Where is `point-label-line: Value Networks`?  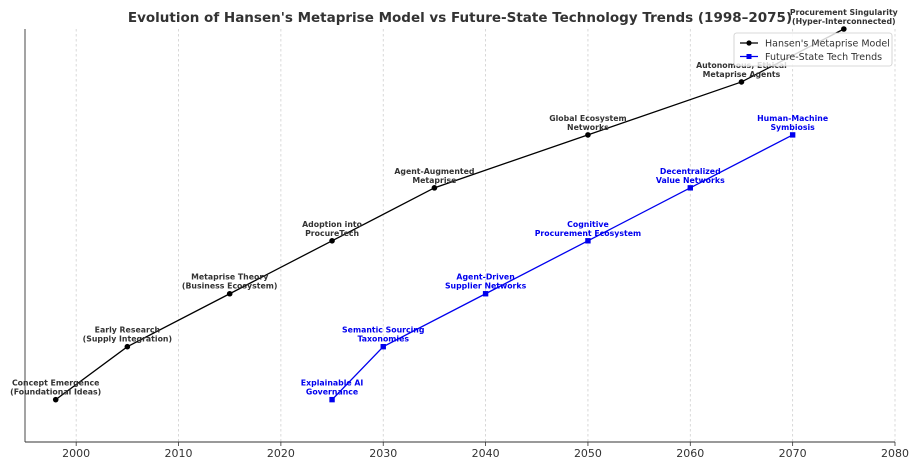
point-label-line: Value Networks is located at coordinates (690, 180).